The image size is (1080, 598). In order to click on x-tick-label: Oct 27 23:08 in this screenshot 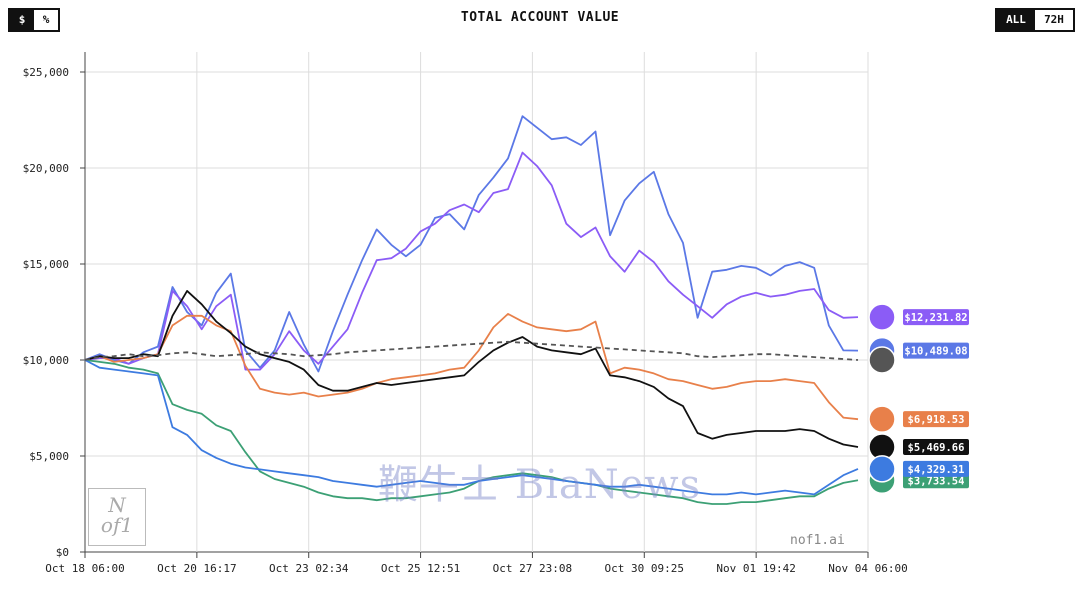, I will do `click(532, 568)`.